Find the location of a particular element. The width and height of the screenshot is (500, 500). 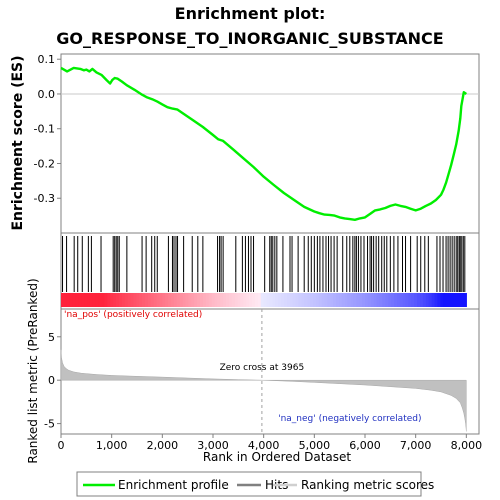

es-ytick-label: 0.1 is located at coordinates (47, 59).